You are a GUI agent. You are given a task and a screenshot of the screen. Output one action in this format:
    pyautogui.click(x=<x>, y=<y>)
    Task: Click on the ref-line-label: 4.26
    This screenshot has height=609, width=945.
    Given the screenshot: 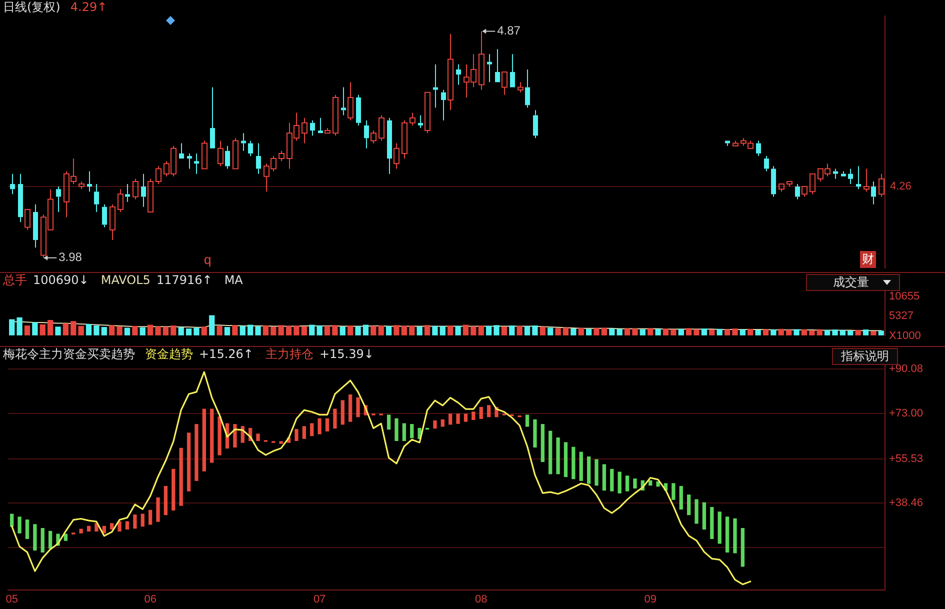 What is the action you would take?
    pyautogui.click(x=901, y=186)
    